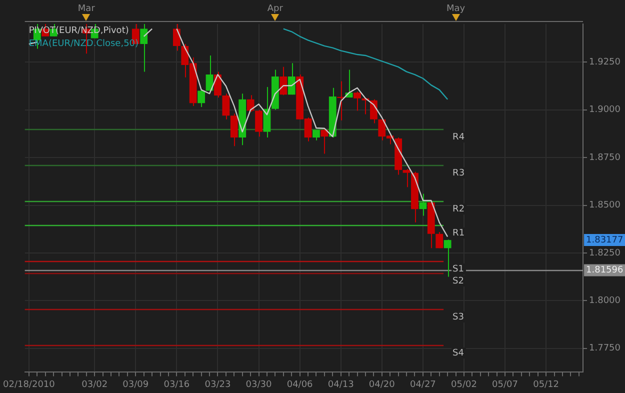 The width and height of the screenshot is (625, 393). Describe the element at coordinates (300, 385) in the screenshot. I see `x-tick-label: 04/06` at that location.